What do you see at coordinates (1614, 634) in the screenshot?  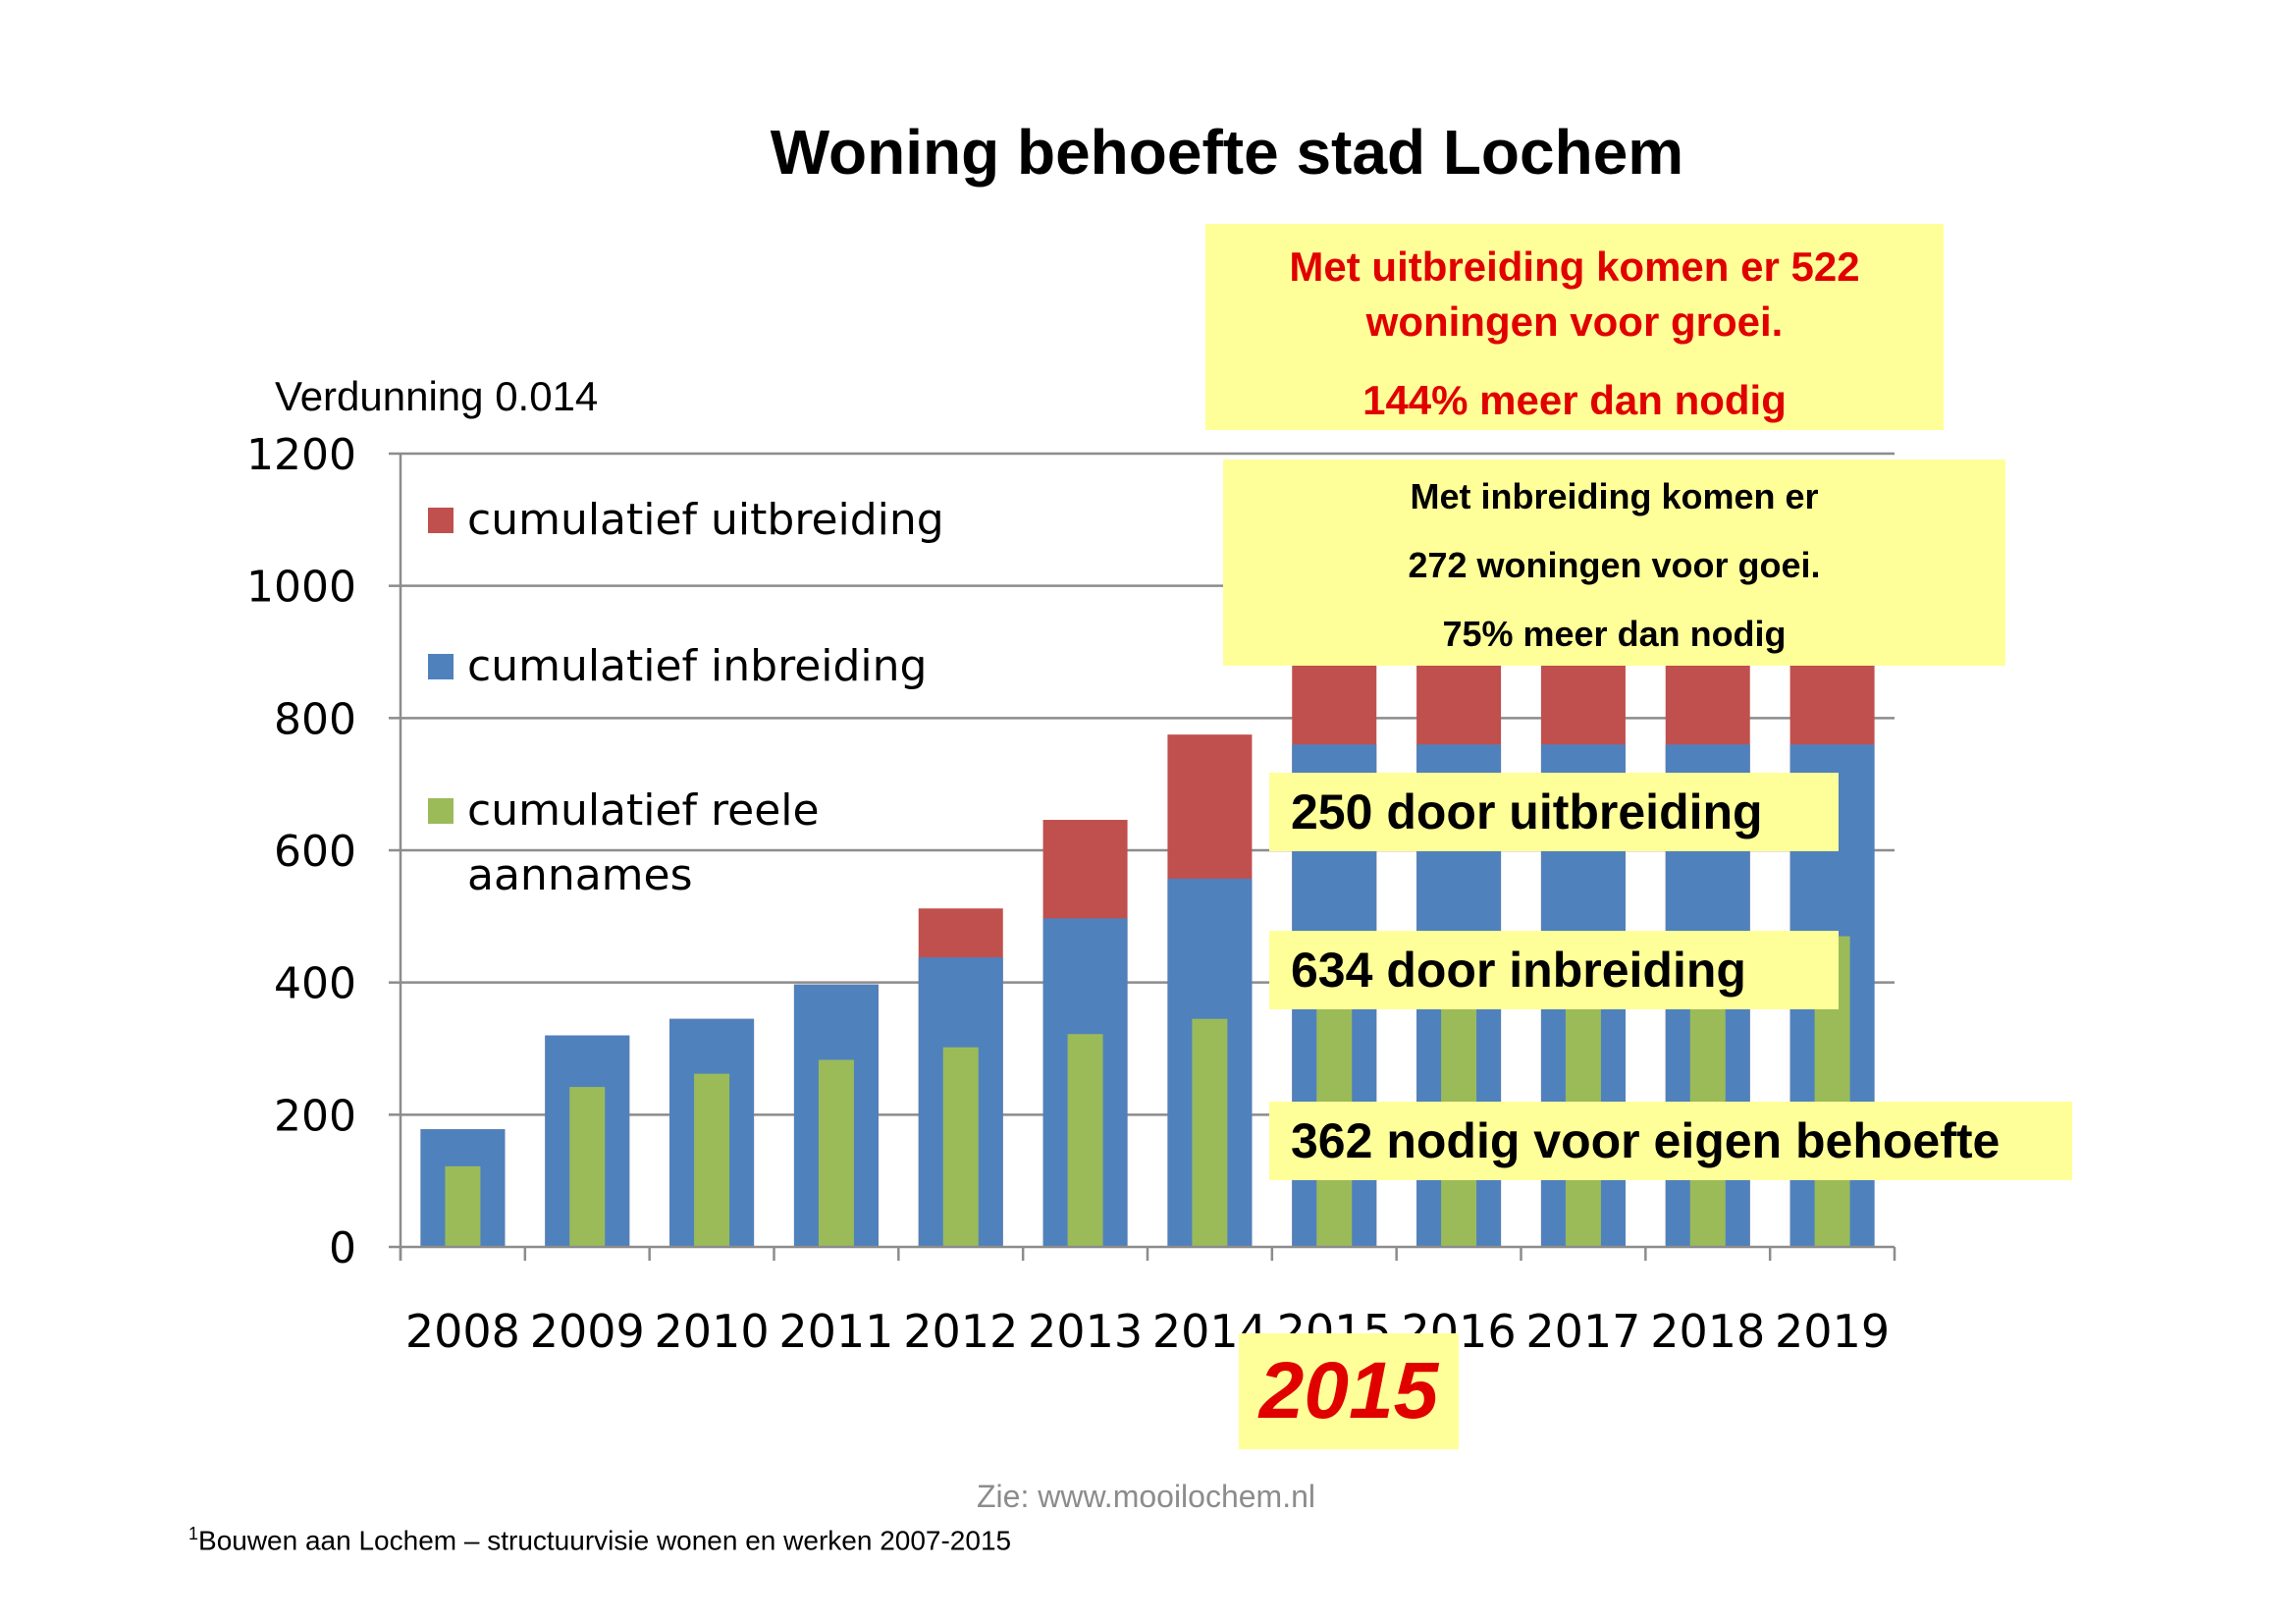 I see `callout-inbreiding-line3: 75% meer dan nodig` at bounding box center [1614, 634].